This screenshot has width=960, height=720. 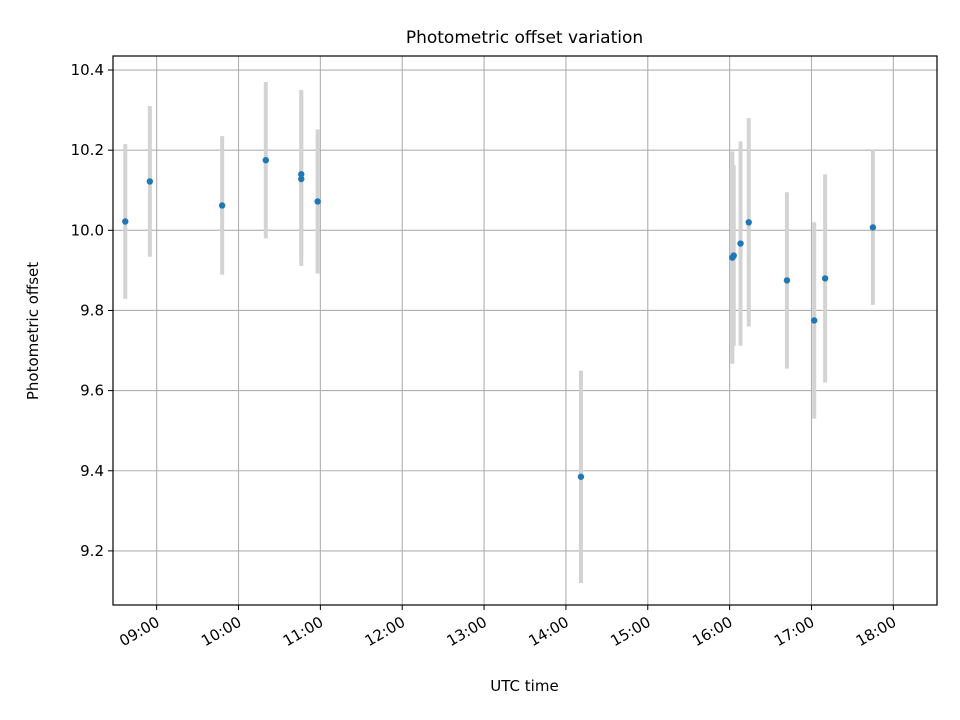 I want to click on y-axis-label: Photometric offset, so click(x=33, y=331).